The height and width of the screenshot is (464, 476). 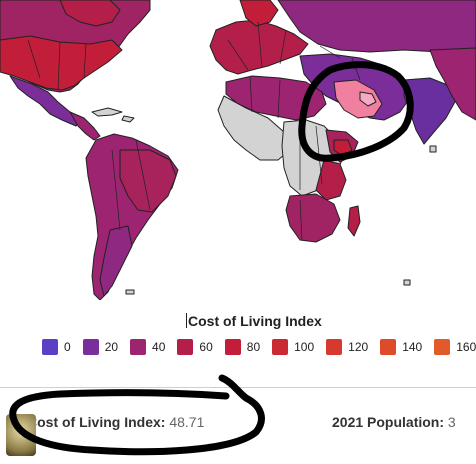 I want to click on central-america-region, so click(x=85, y=126).